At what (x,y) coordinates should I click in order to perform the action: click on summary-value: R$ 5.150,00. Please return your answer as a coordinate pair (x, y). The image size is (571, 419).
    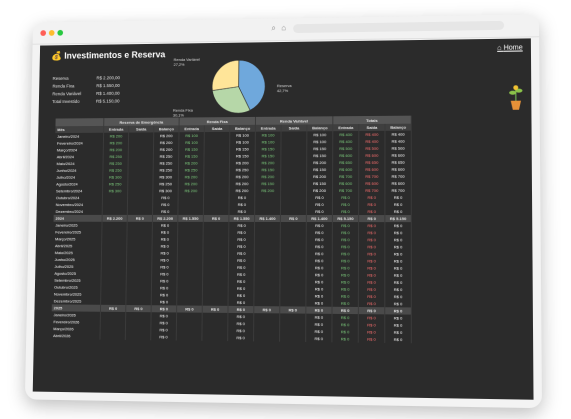
    Looking at the image, I should click on (115, 100).